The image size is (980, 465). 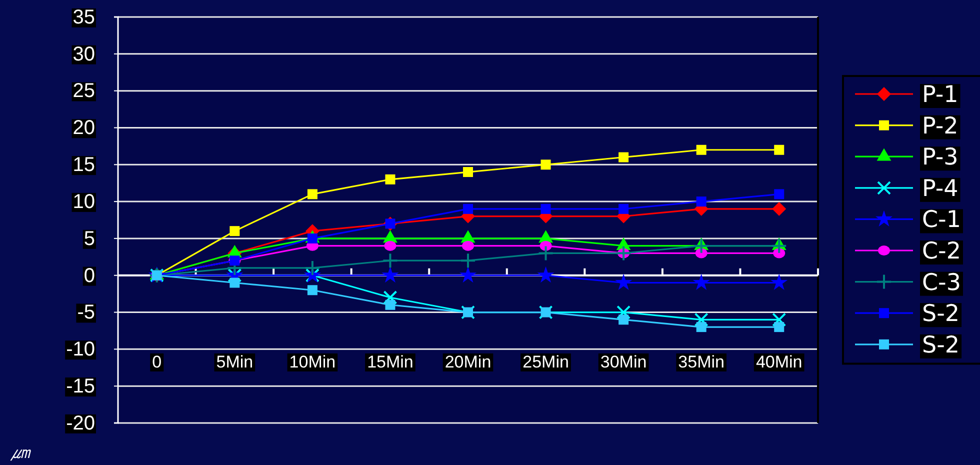 What do you see at coordinates (83, 165) in the screenshot?
I see `y-tick-label: 15` at bounding box center [83, 165].